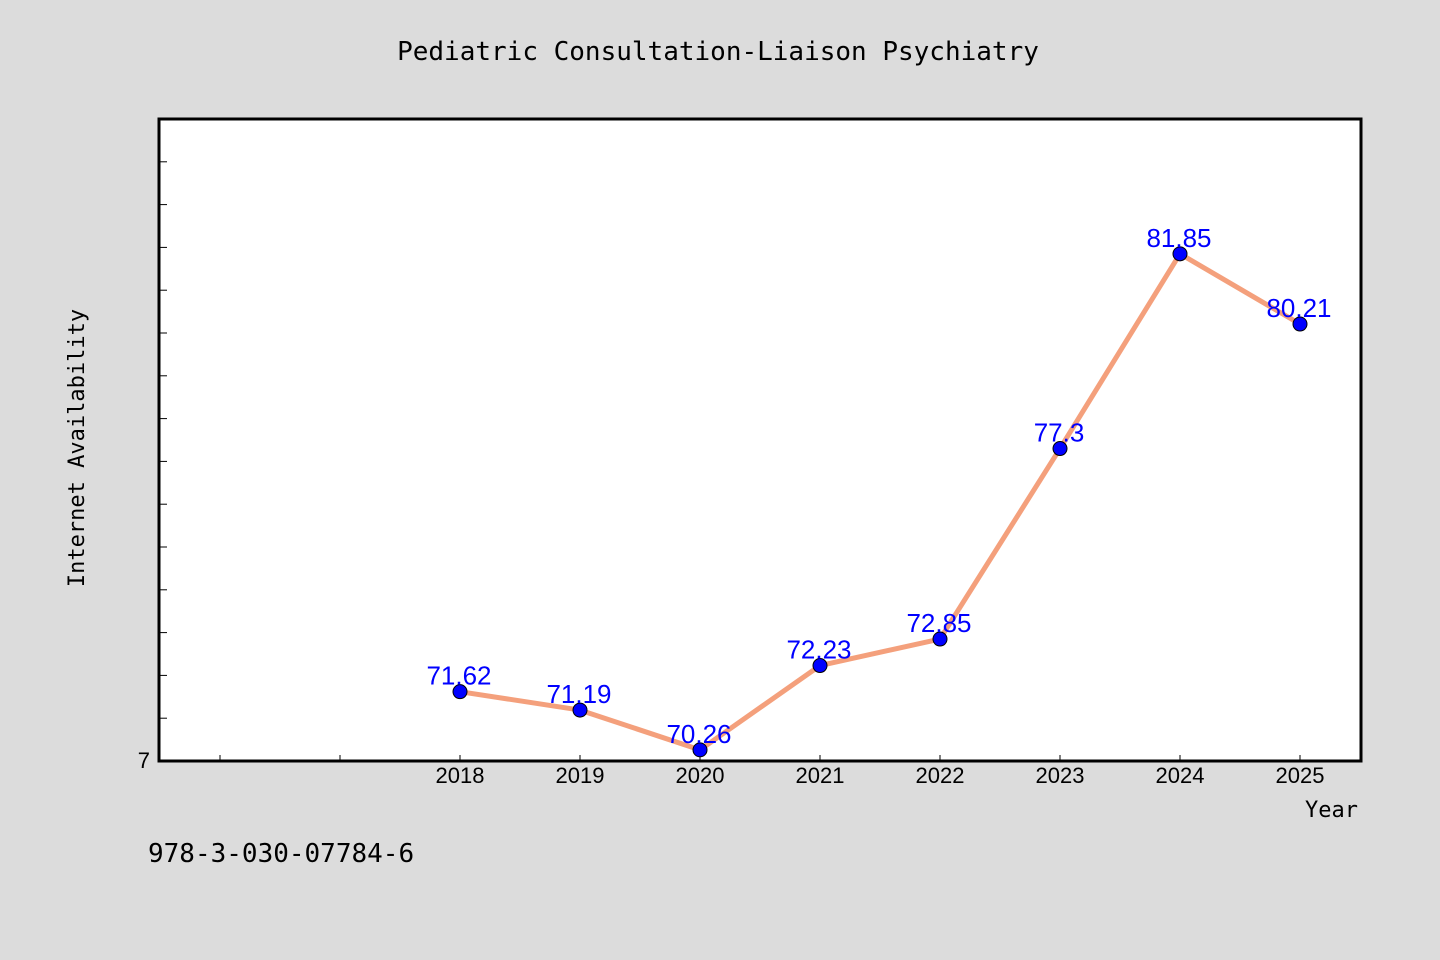  Describe the element at coordinates (1331, 810) in the screenshot. I see `x-axis-title: Year` at that location.